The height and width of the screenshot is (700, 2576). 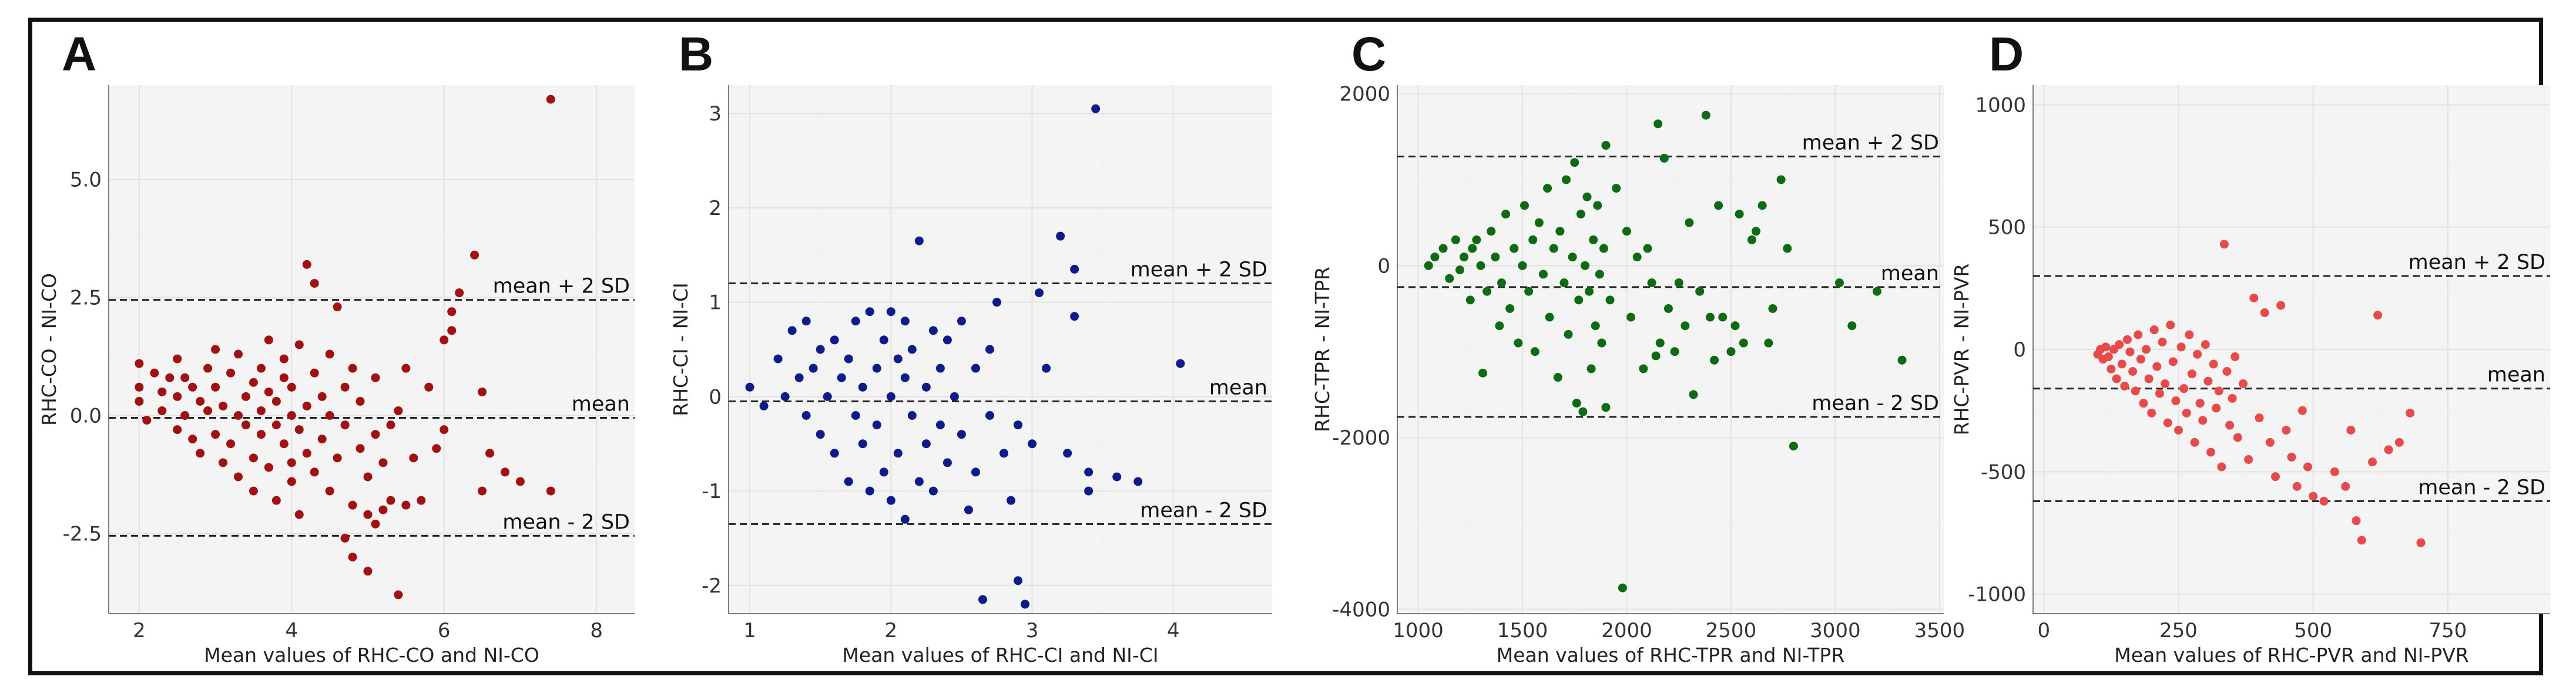 What do you see at coordinates (1876, 403) in the screenshot?
I see `lower-loa-label: mean - 2 SD` at bounding box center [1876, 403].